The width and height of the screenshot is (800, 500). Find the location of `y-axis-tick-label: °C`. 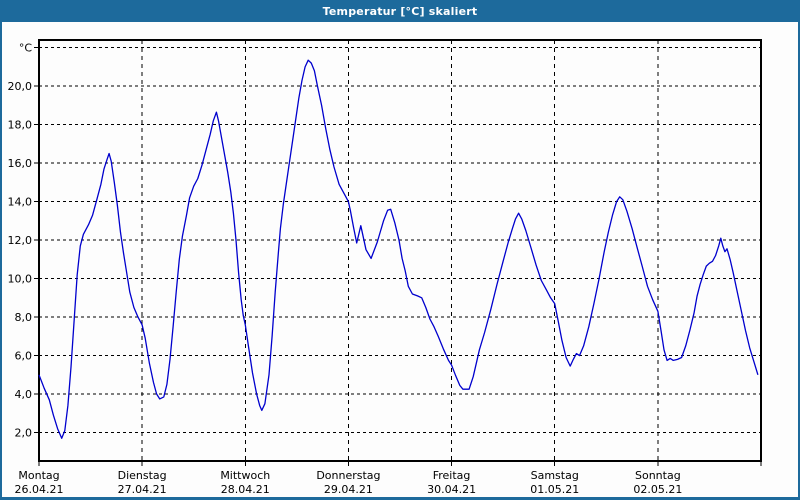

y-axis-tick-label: °C is located at coordinates (26, 48).